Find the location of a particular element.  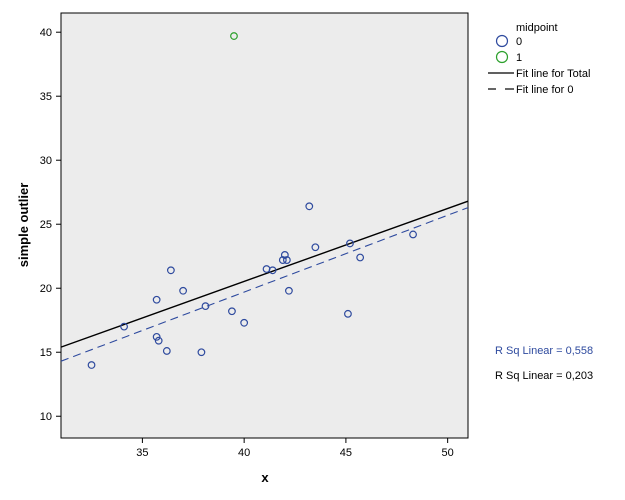

y-tick-label-3: 25 is located at coordinates (46, 225).